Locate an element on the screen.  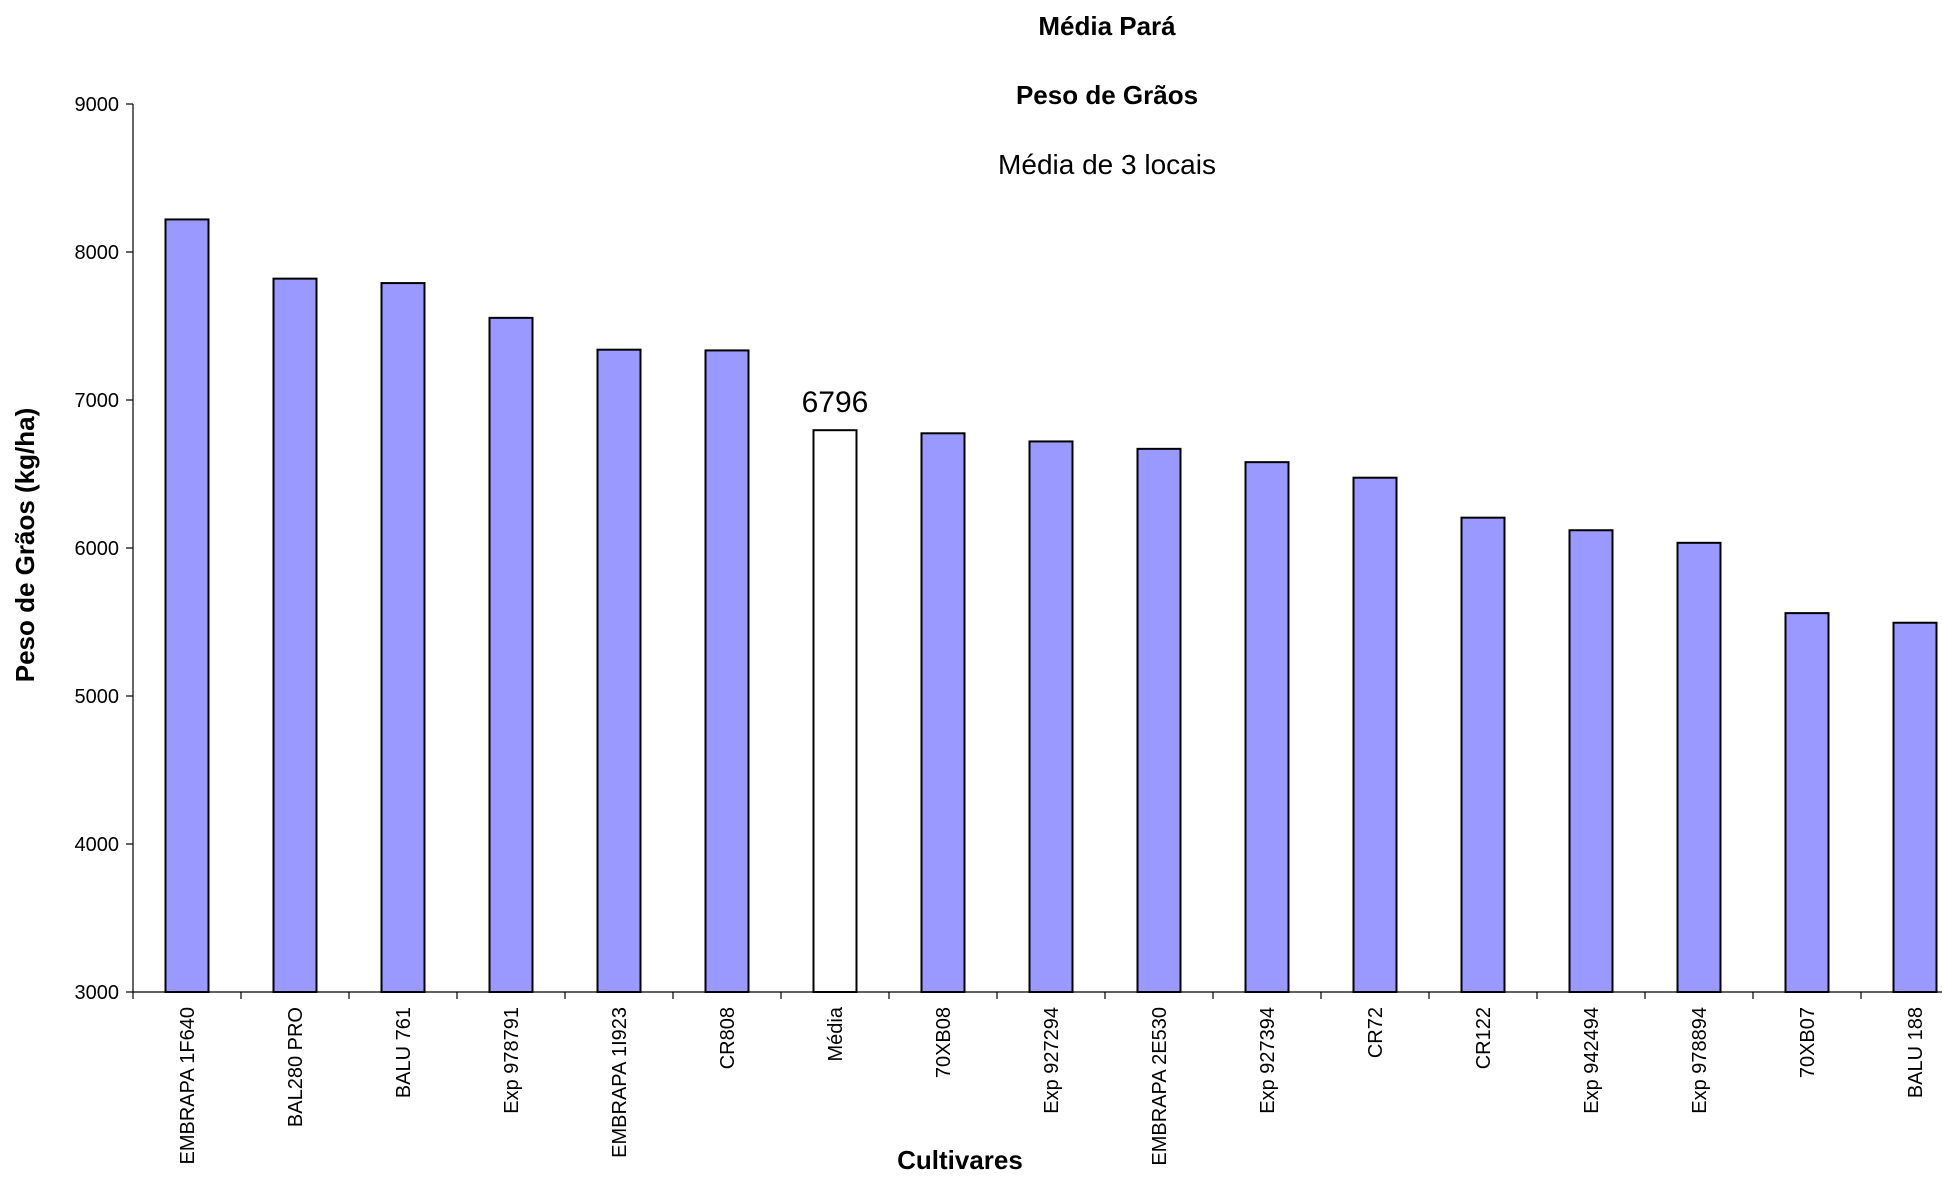
x-tick-label: CR122 is located at coordinates (1484, 1038).